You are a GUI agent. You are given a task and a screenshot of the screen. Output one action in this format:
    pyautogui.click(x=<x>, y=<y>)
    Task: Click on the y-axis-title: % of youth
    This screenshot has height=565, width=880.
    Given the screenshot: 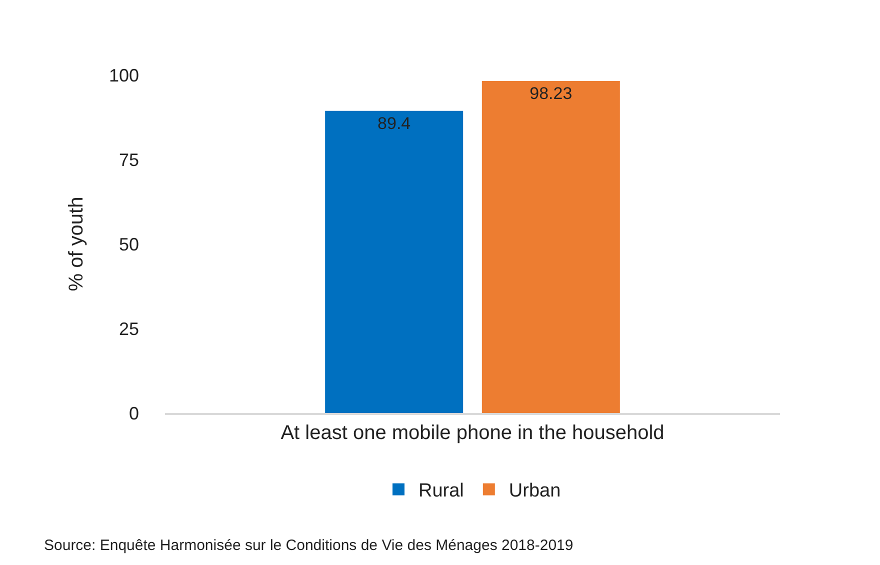 What is the action you would take?
    pyautogui.click(x=76, y=244)
    